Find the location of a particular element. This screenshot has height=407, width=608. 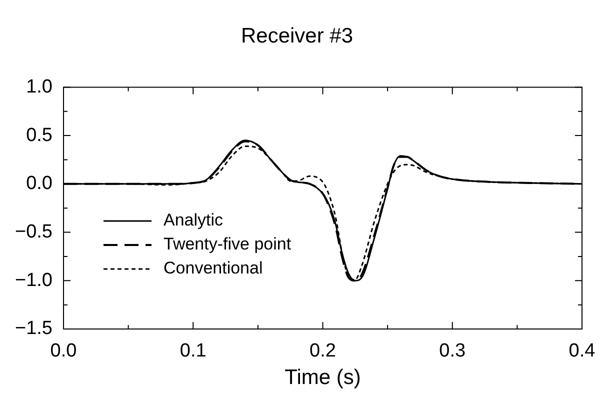

y-tick-label: −0.5 is located at coordinates (33, 232).